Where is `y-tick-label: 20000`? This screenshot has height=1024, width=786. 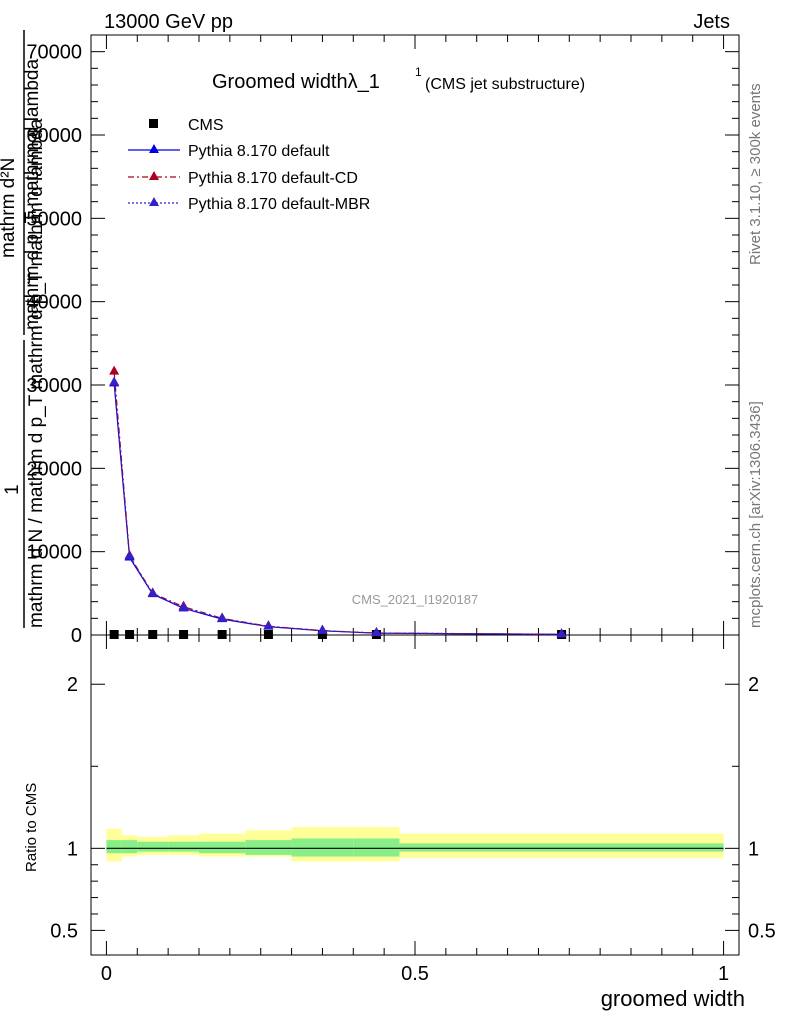 y-tick-label: 20000 is located at coordinates (54, 469).